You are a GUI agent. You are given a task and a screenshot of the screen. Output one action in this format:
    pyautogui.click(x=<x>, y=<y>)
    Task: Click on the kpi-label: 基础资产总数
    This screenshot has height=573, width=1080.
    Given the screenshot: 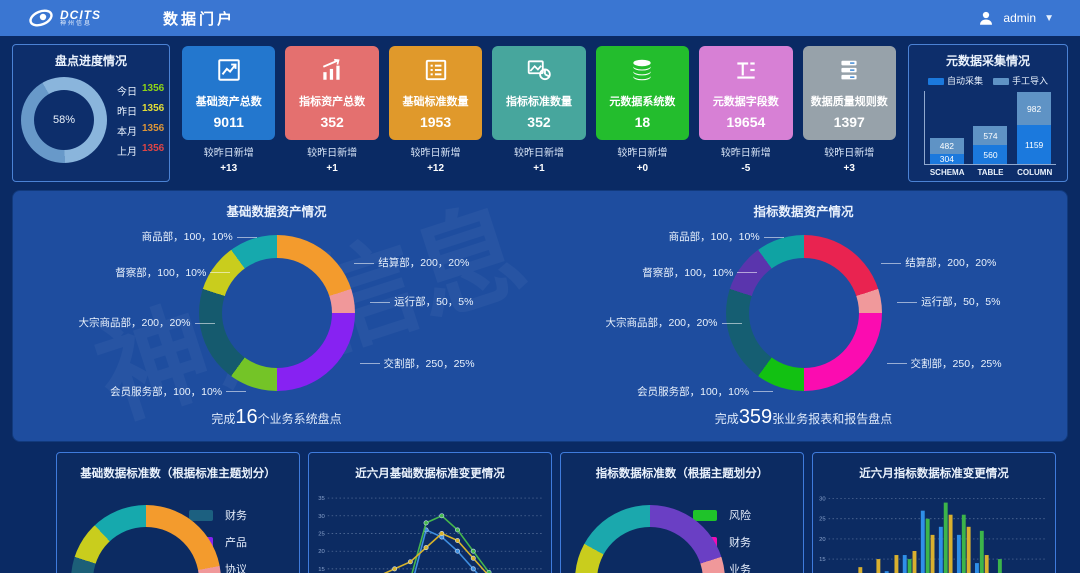 What is the action you would take?
    pyautogui.click(x=228, y=101)
    